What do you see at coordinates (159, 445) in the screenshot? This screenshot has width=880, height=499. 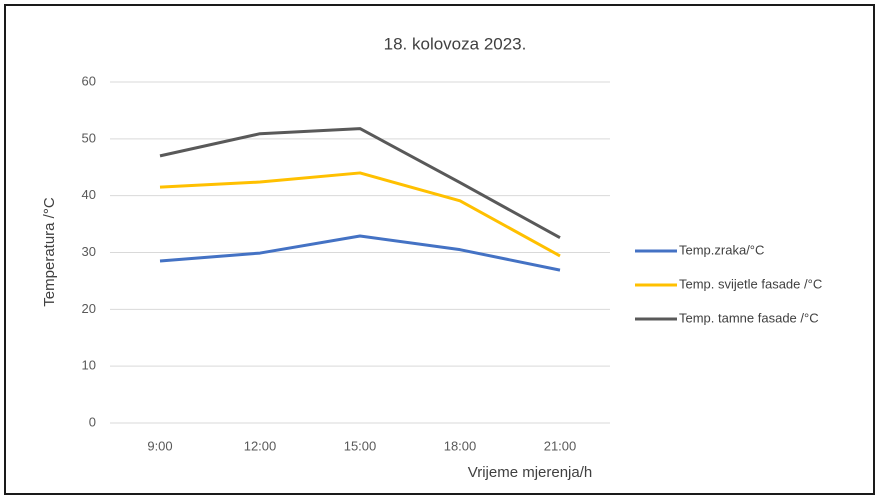 I see `x-tick-label: 9:00` at bounding box center [159, 445].